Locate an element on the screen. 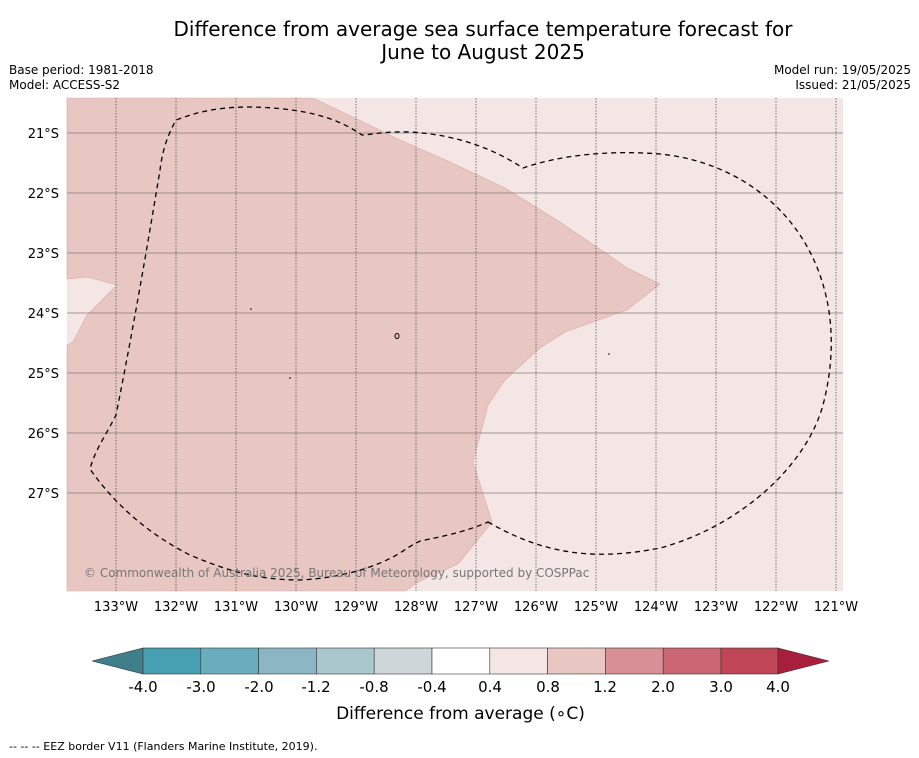 The image size is (919, 758). latitude-label: 21°S is located at coordinates (43, 134).